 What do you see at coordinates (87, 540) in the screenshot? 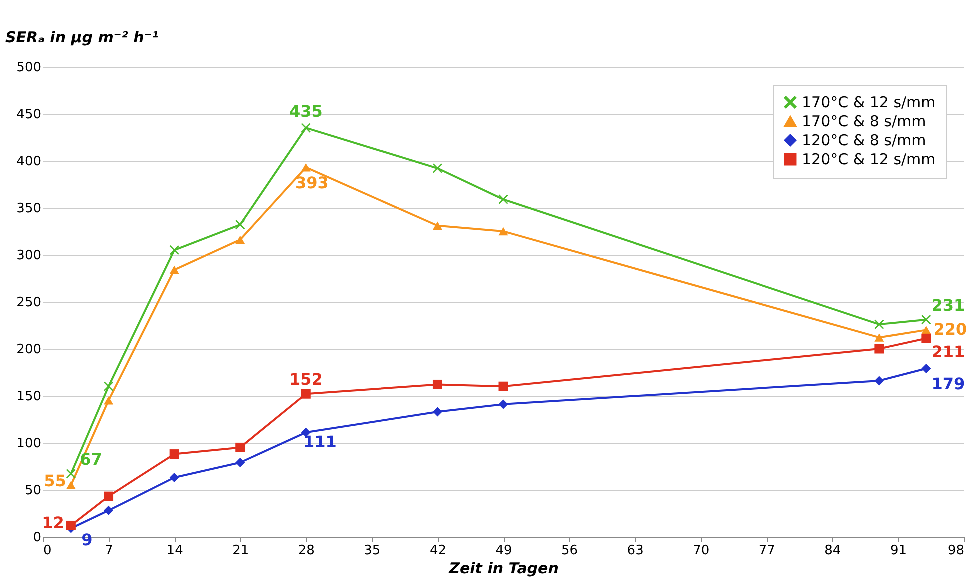
I see `data-label: 9` at bounding box center [87, 540].